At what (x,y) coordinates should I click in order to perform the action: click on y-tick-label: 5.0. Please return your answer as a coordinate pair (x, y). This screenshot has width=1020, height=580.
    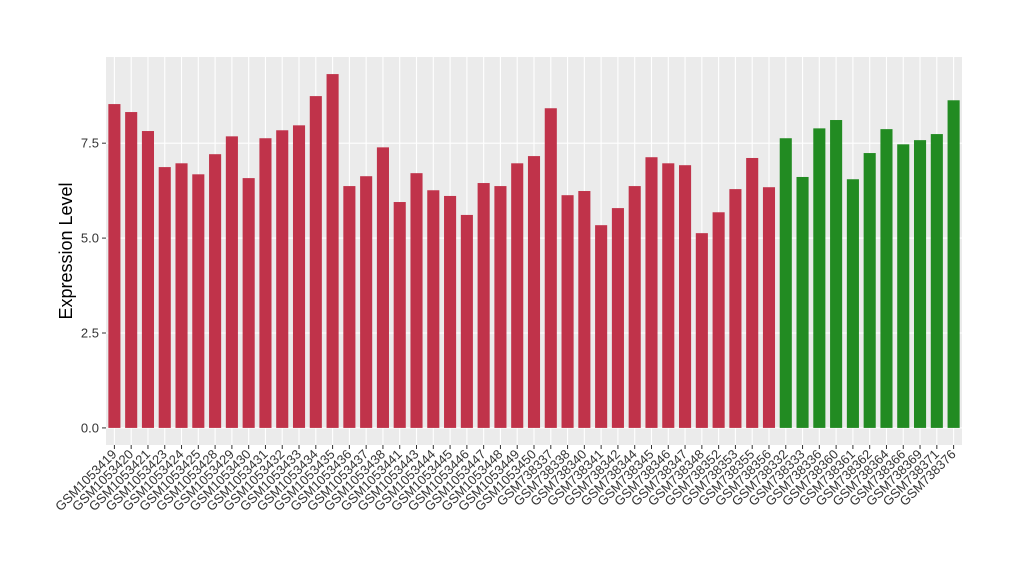
    Looking at the image, I should click on (90, 238).